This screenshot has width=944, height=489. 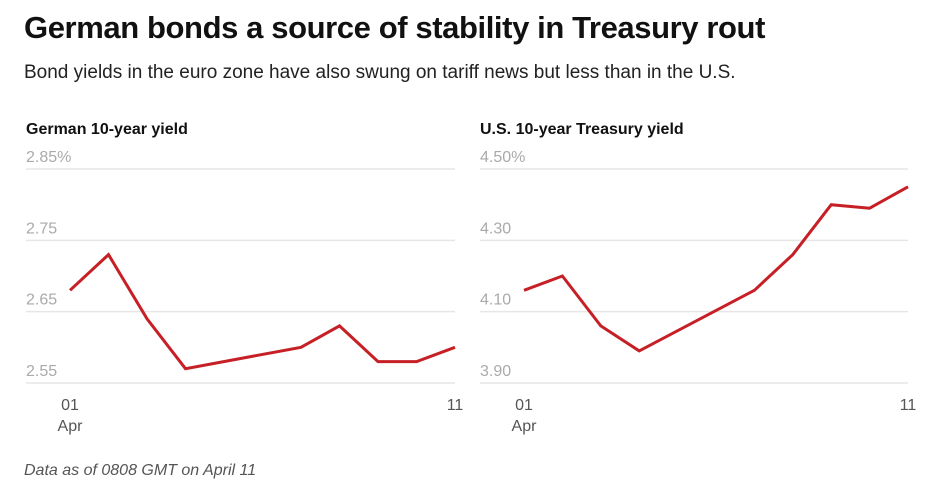 What do you see at coordinates (140, 470) in the screenshot?
I see `footnote: Data as of 0808 GMT on April 11` at bounding box center [140, 470].